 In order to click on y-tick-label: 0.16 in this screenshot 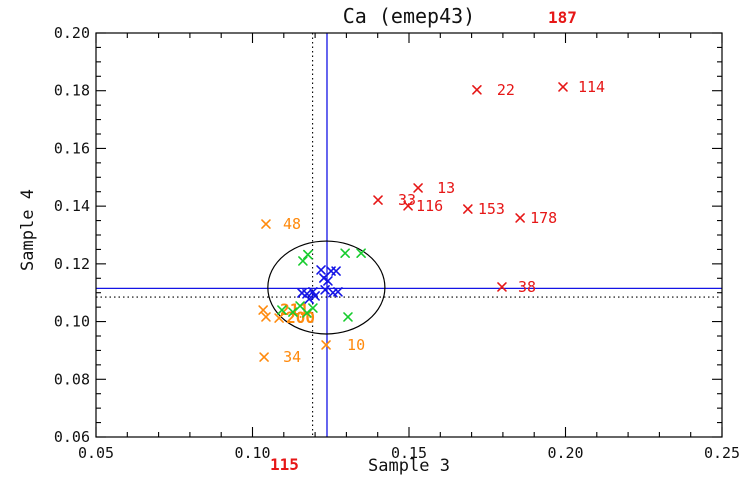, I will do `click(72, 148)`.